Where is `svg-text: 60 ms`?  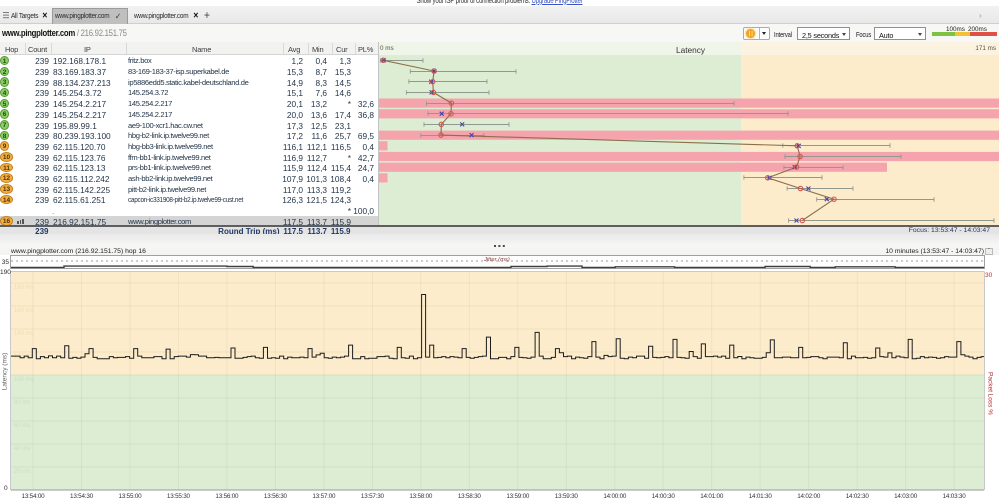 svg-text: 60 ms is located at coordinates (22, 426).